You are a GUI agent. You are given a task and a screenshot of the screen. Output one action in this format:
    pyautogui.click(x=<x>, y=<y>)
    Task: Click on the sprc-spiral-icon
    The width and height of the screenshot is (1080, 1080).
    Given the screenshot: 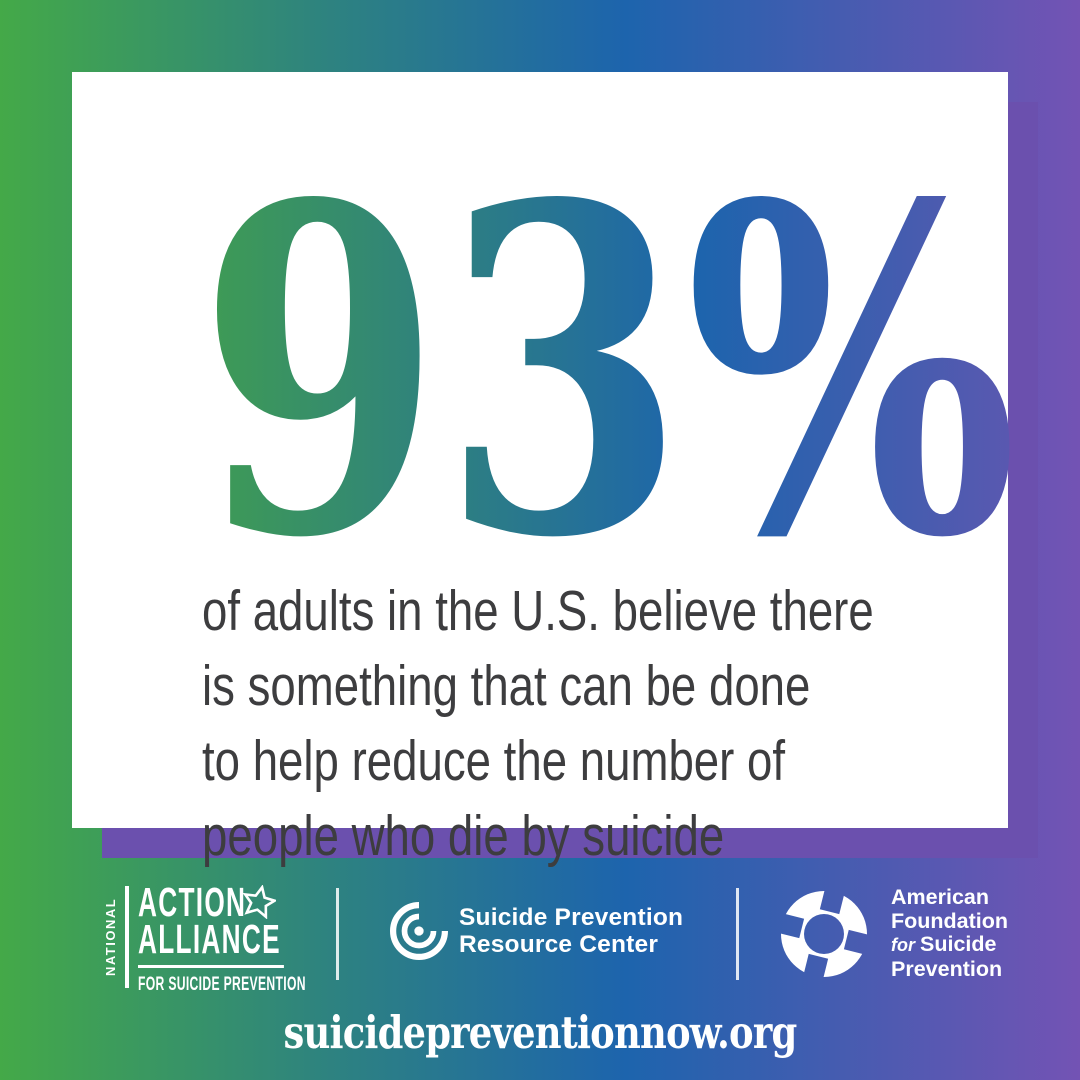 What is the action you would take?
    pyautogui.click(x=419, y=931)
    